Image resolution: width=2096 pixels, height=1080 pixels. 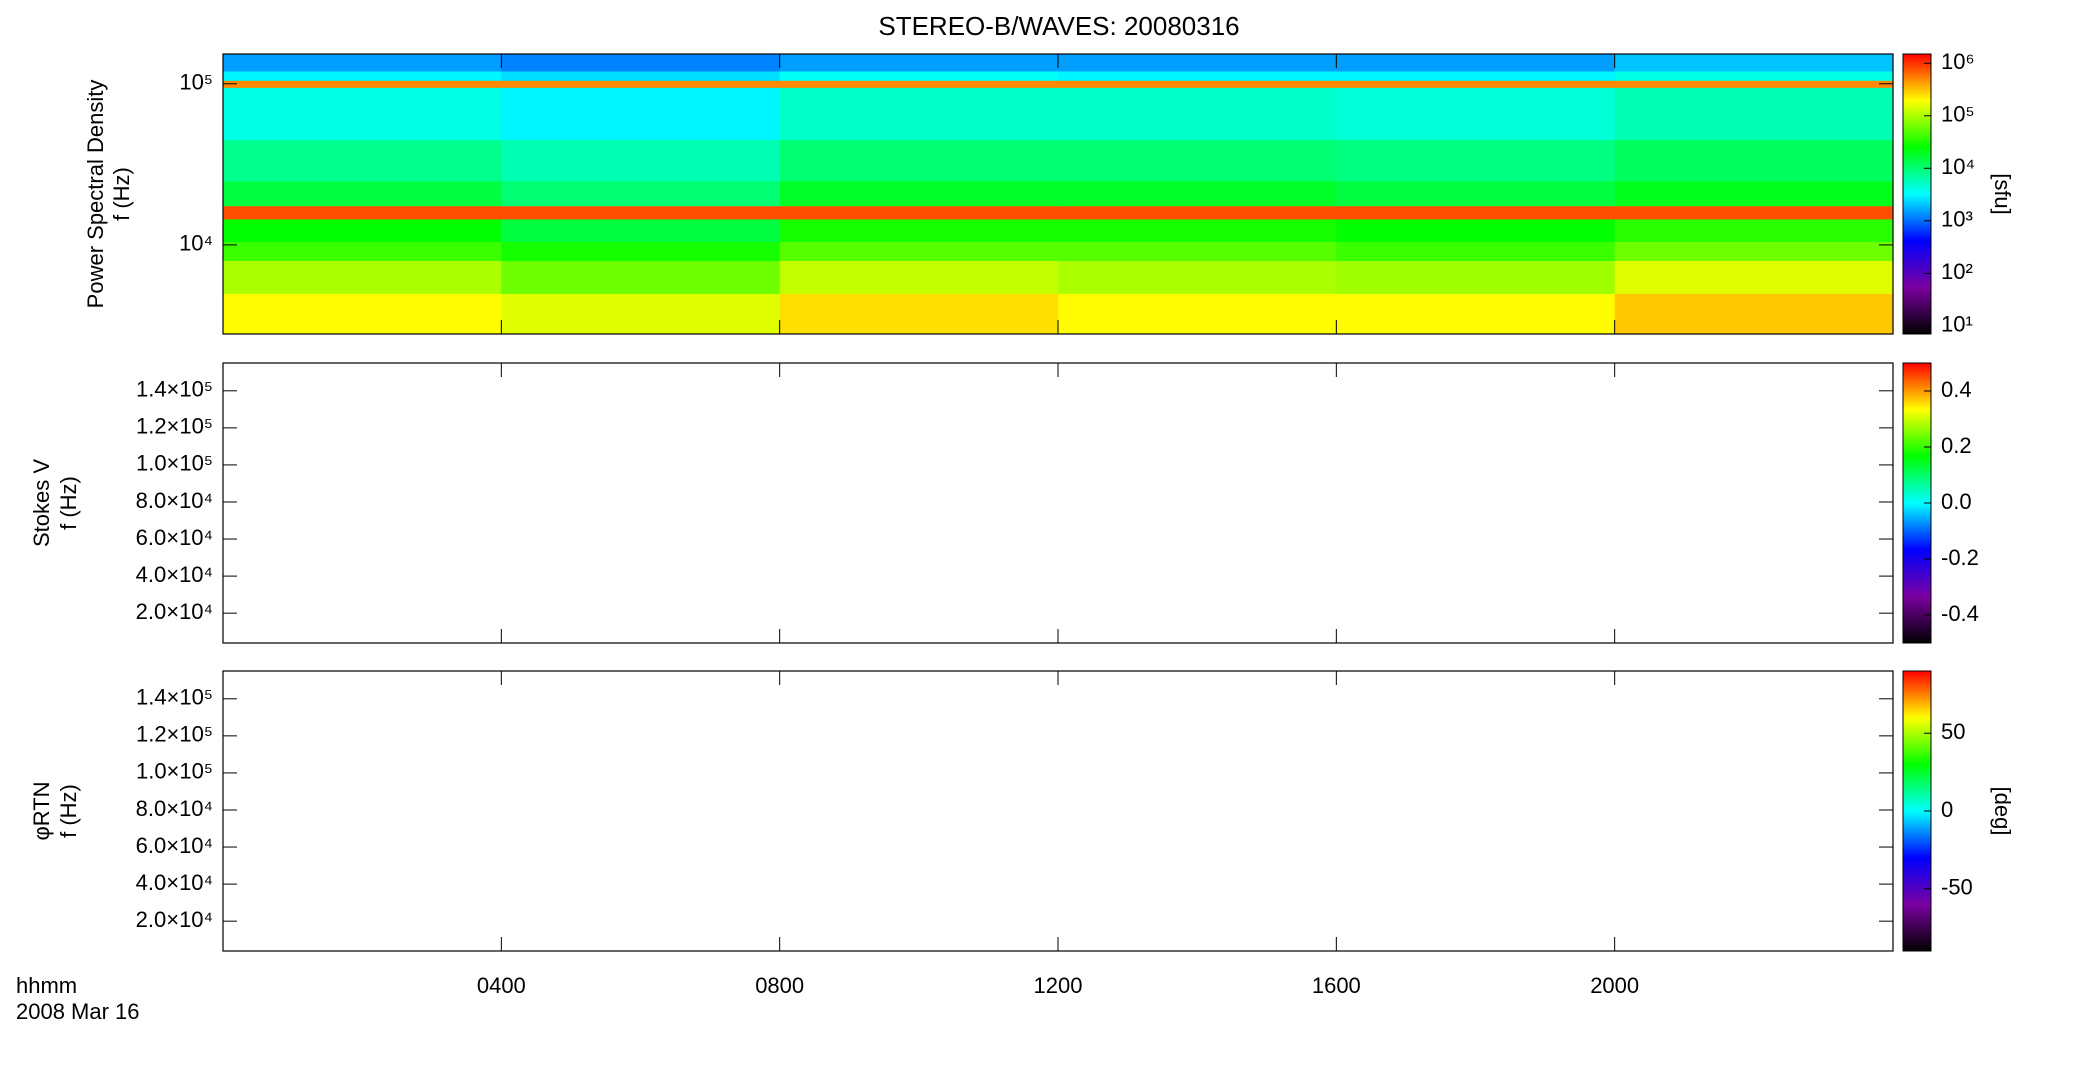 I want to click on y-tick-label: 10⁴, so click(x=196, y=243).